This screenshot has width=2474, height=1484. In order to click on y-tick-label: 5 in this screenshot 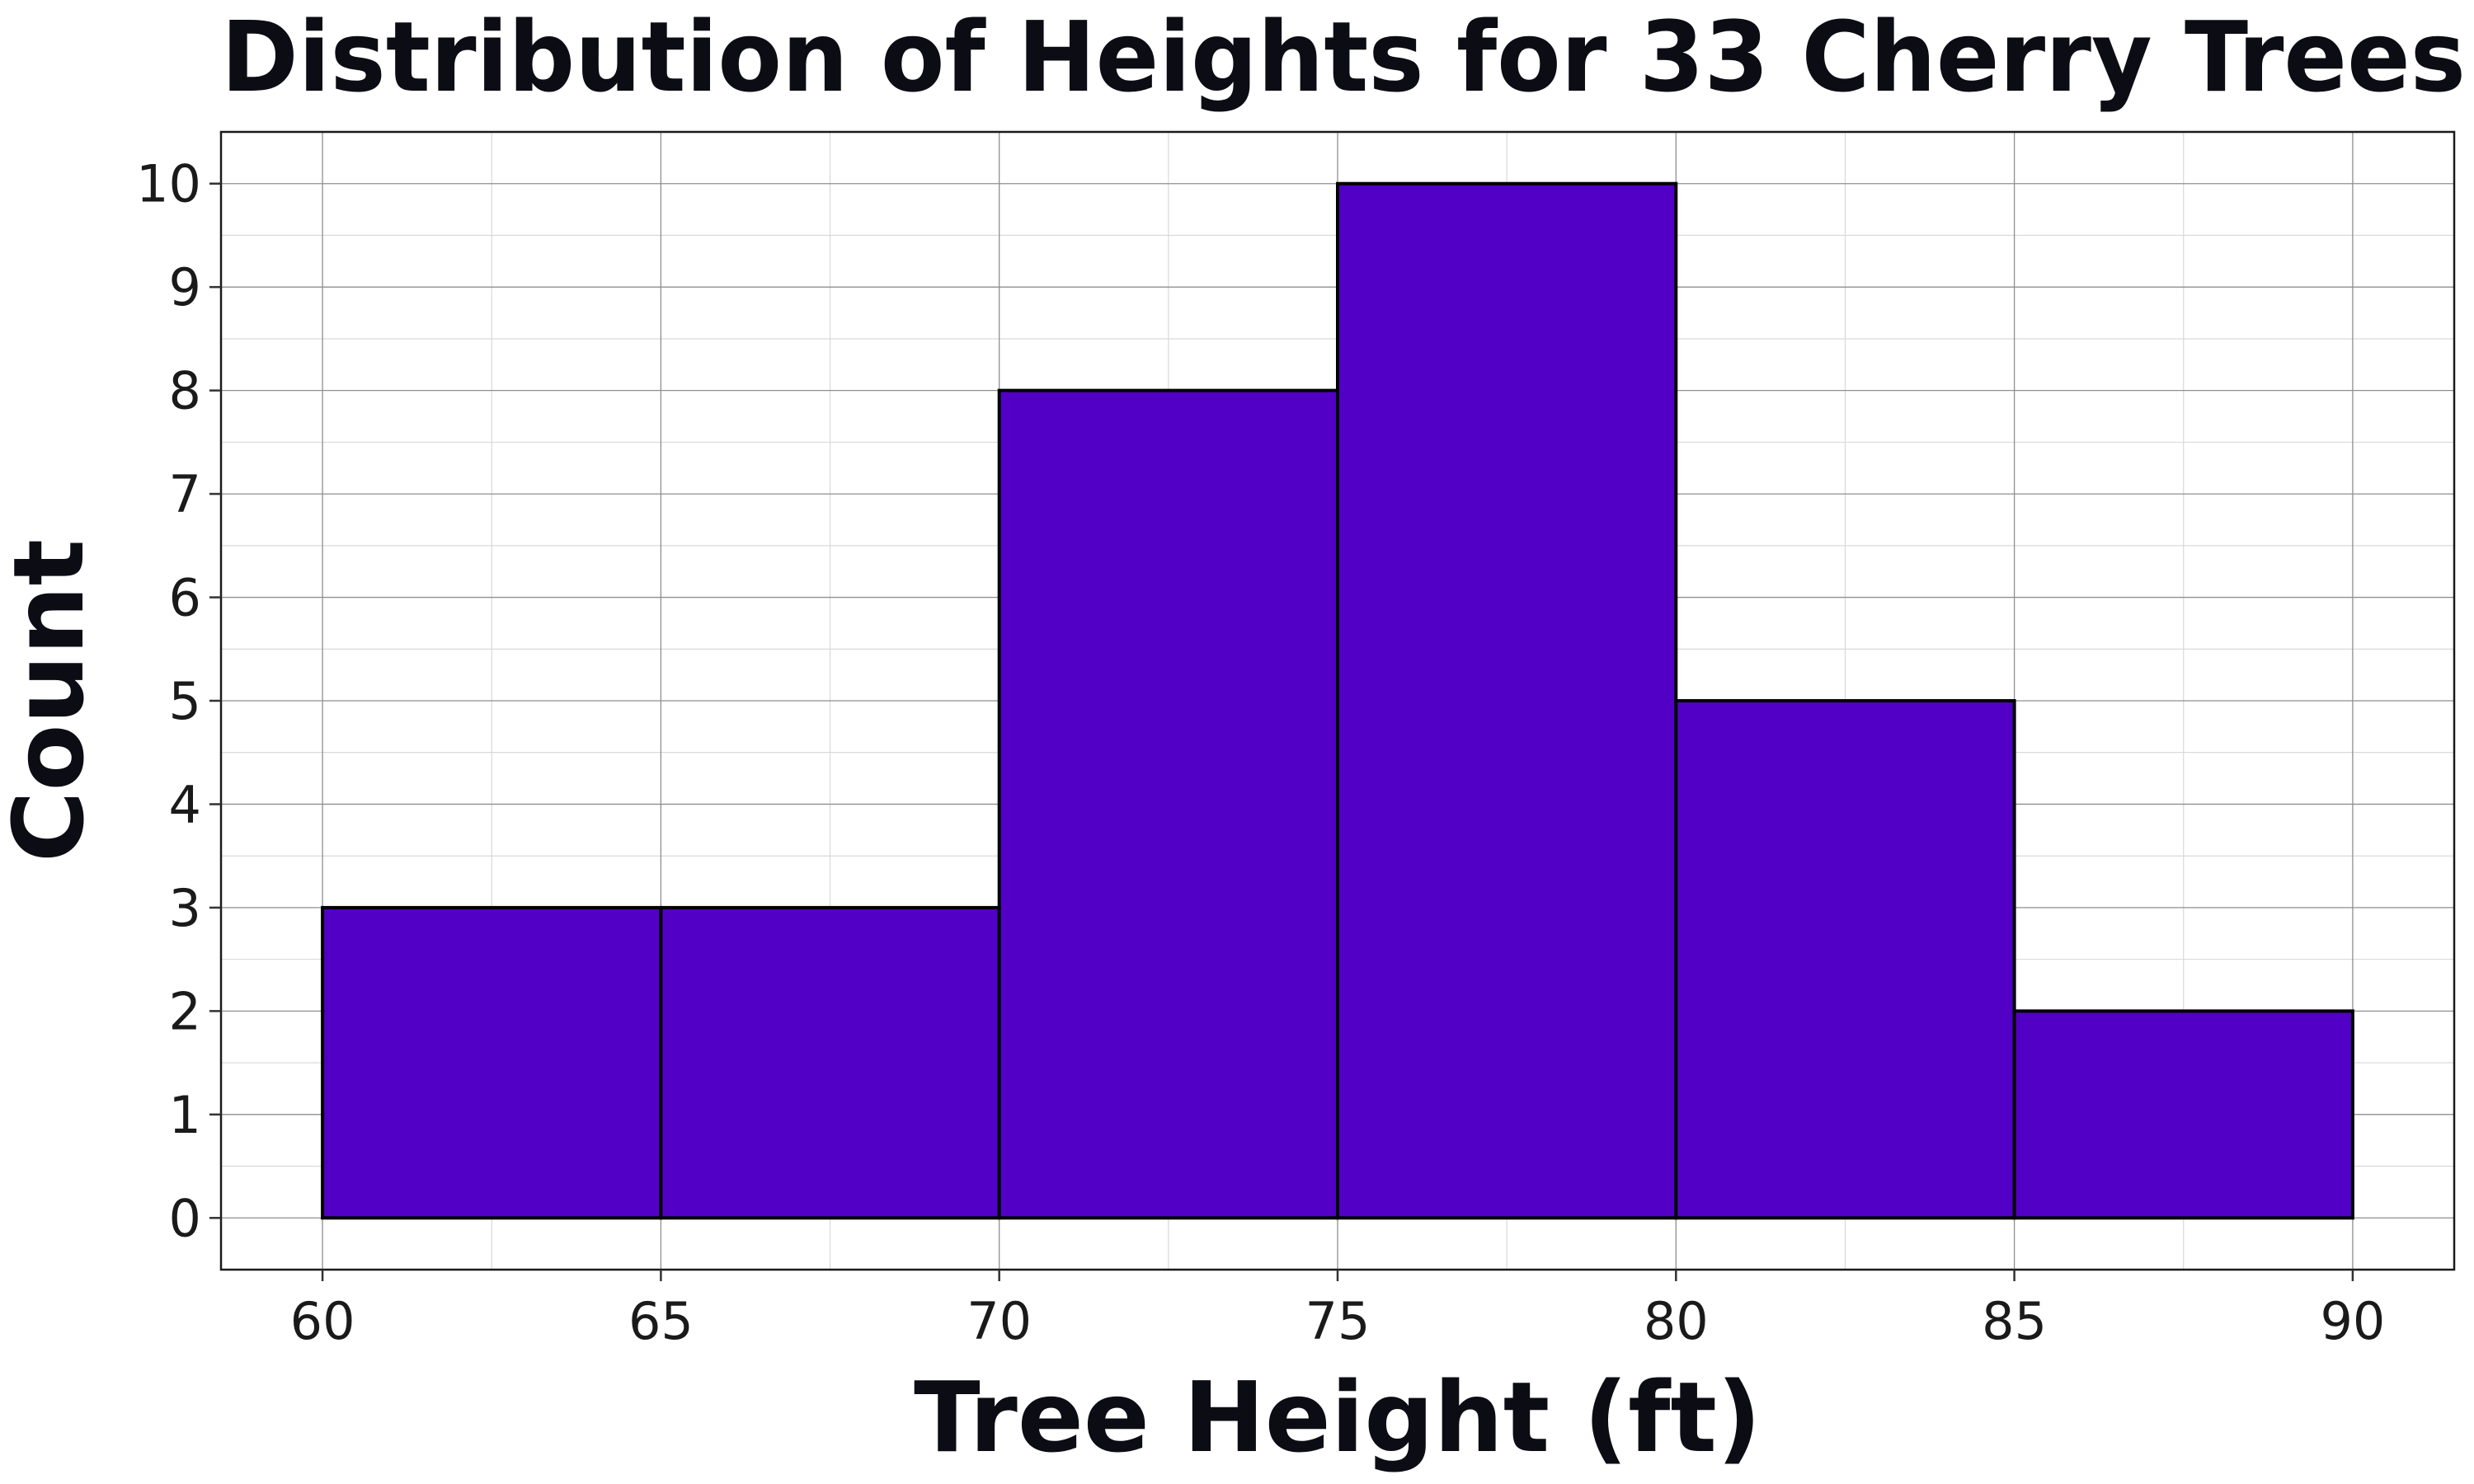, I will do `click(185, 701)`.